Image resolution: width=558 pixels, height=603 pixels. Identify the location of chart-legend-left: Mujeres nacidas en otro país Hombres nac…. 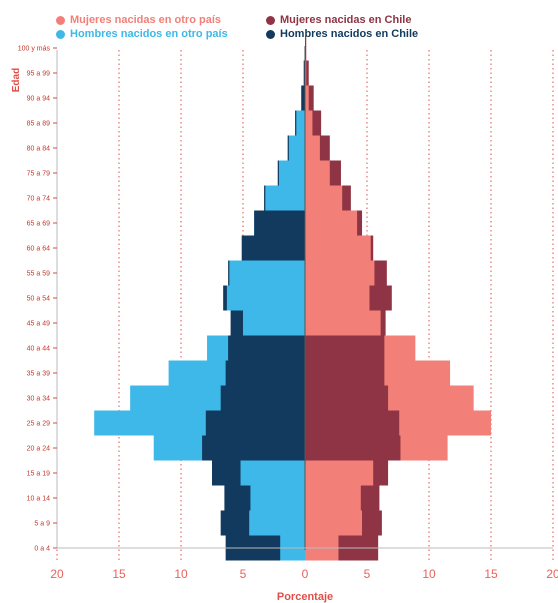
(142, 27).